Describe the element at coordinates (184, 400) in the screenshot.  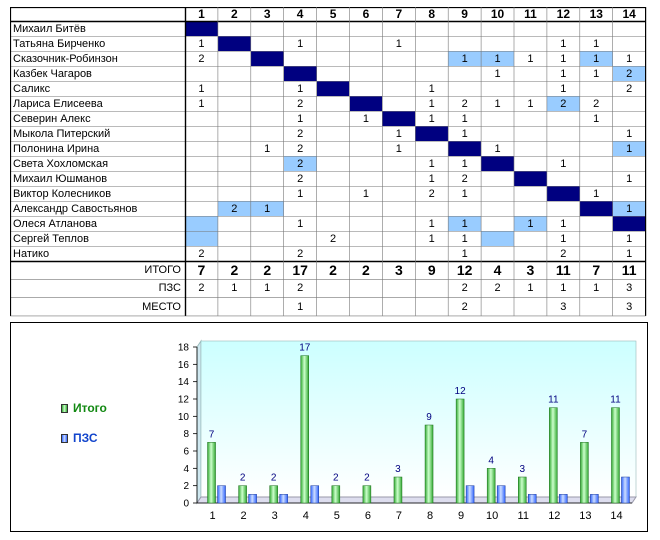
I see `y-tick-label: 12` at that location.